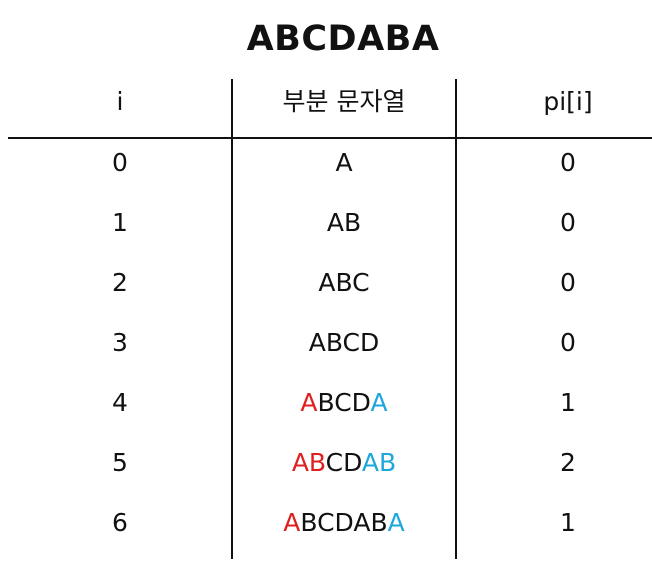  I want to click on substring-cell: ABCDA, so click(344, 403).